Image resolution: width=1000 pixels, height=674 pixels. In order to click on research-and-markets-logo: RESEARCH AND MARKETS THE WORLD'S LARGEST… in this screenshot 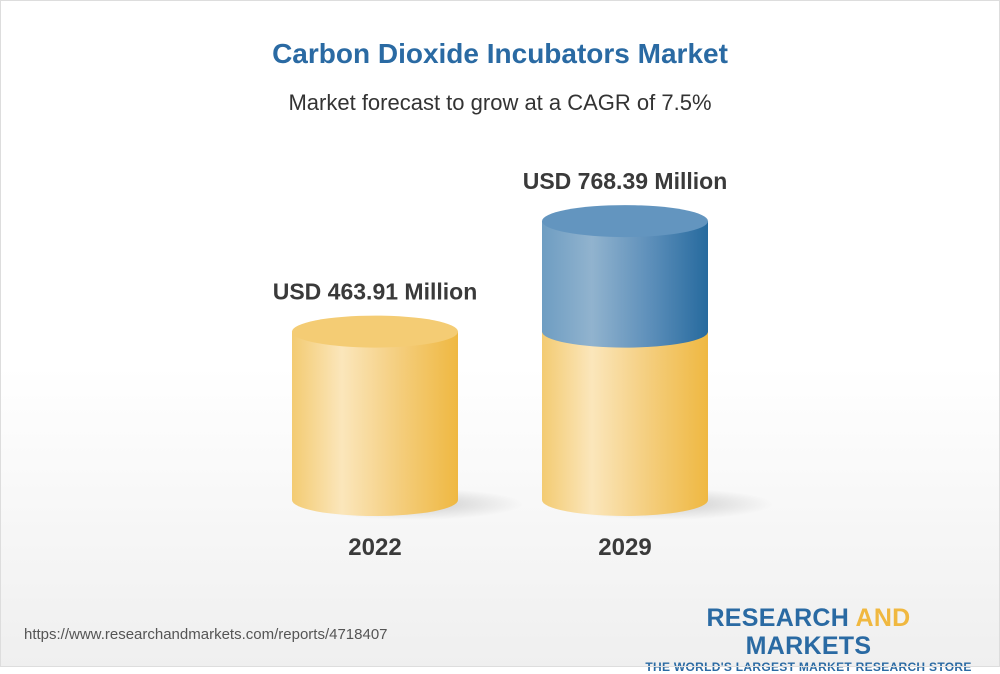, I will do `click(808, 639)`.